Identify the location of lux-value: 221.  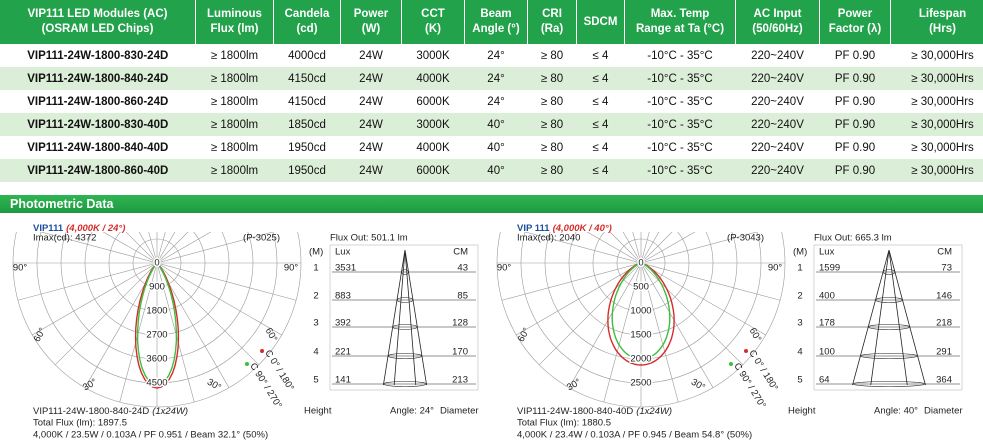
(343, 352).